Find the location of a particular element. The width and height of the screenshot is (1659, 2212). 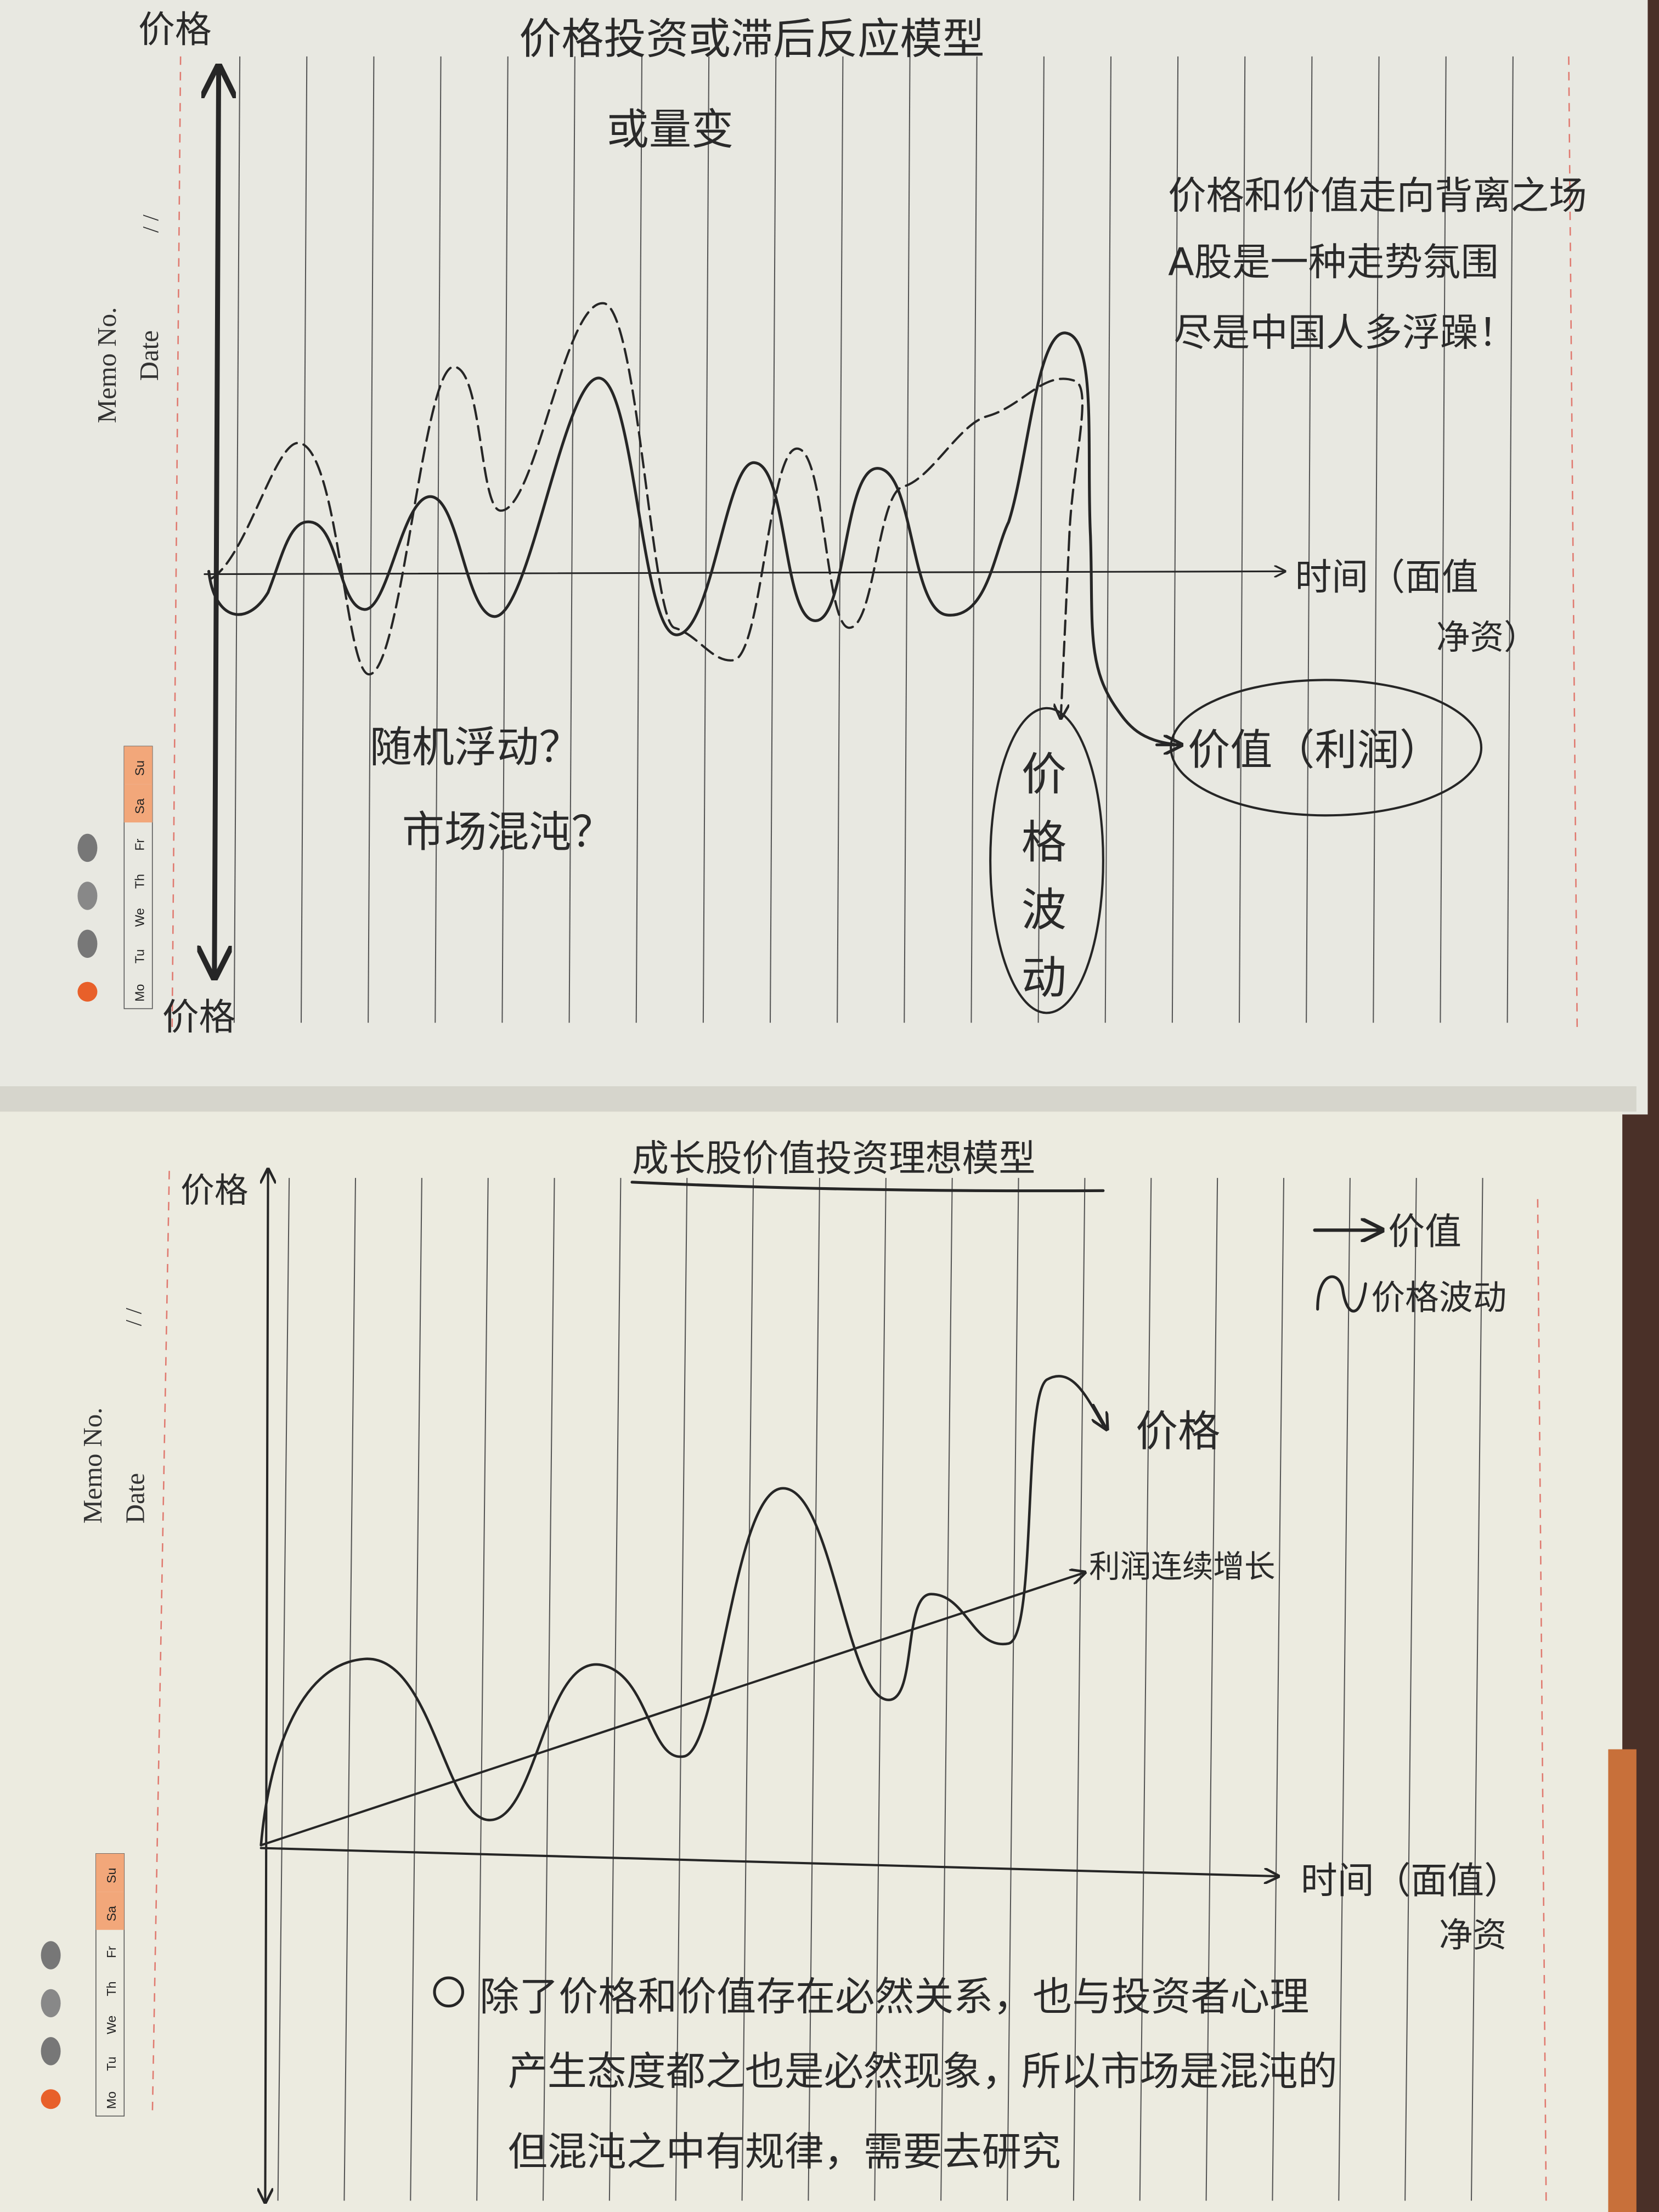

sun-icon is located at coordinates (51, 2099).